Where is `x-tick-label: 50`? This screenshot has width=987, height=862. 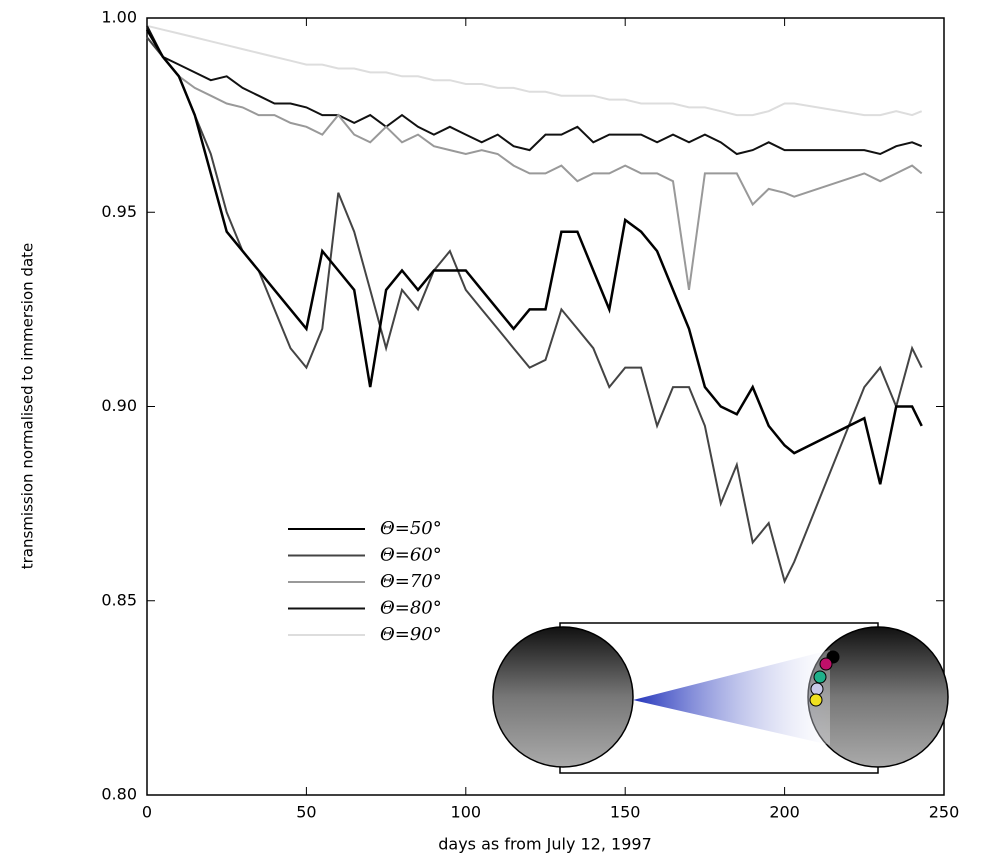
x-tick-label: 50 is located at coordinates (306, 812).